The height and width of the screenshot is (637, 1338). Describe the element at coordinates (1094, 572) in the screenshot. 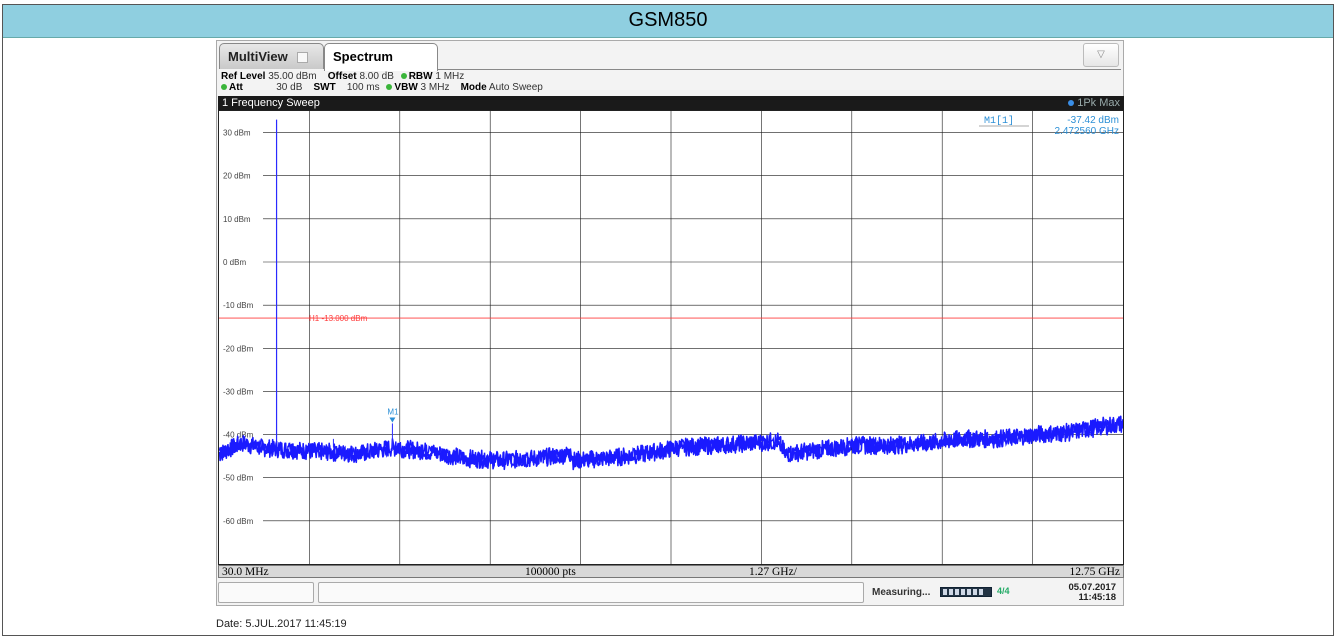

I see `axis-stop: 12.75 GHz` at that location.